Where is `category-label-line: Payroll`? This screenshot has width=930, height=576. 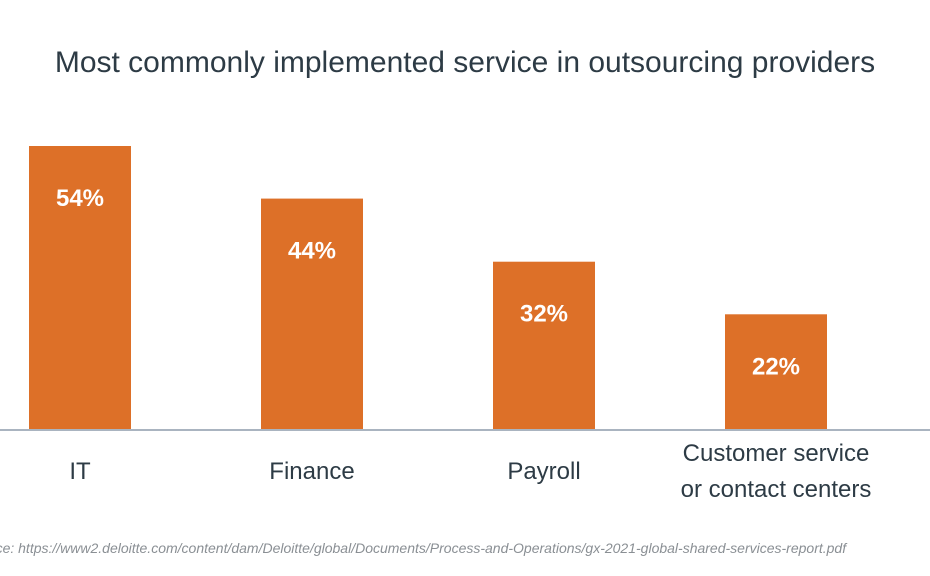 category-label-line: Payroll is located at coordinates (543, 471).